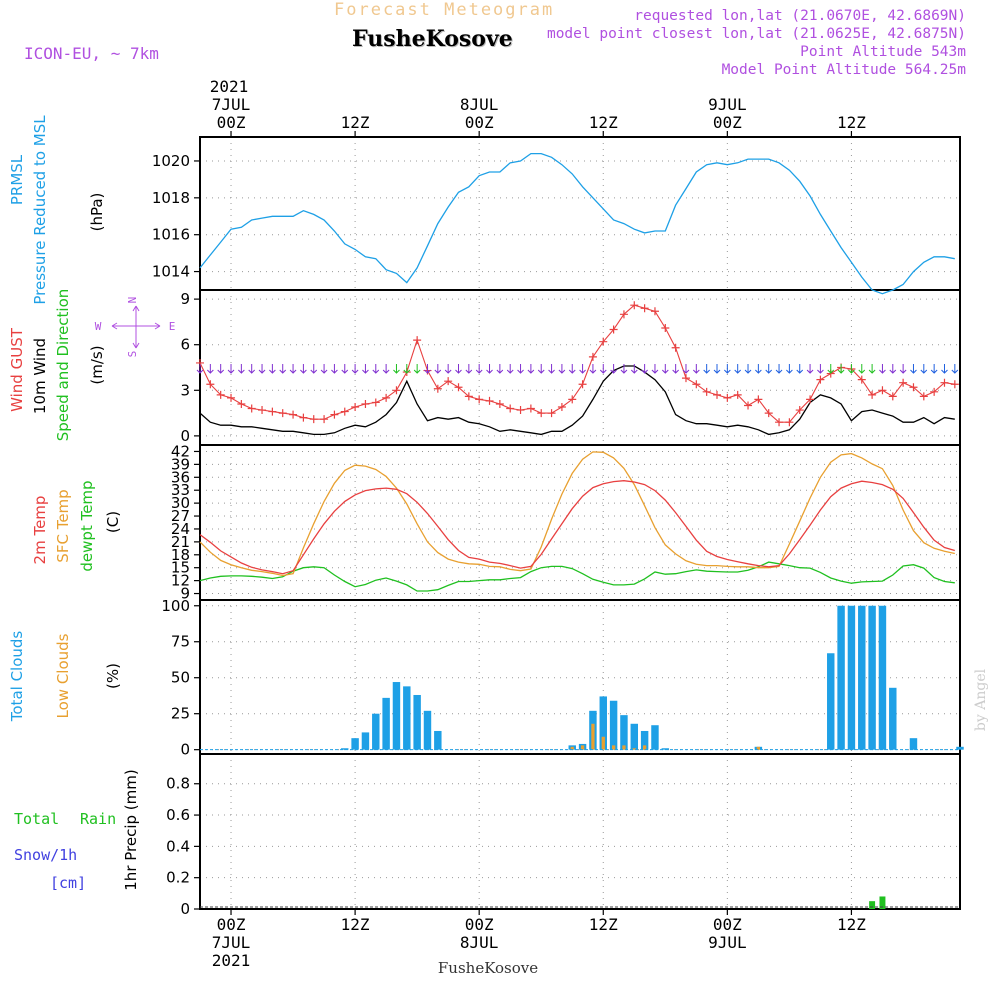 The image size is (1000, 1000). Describe the element at coordinates (17, 179) in the screenshot. I see `pressure-label-prmsl: PRMSL` at that location.